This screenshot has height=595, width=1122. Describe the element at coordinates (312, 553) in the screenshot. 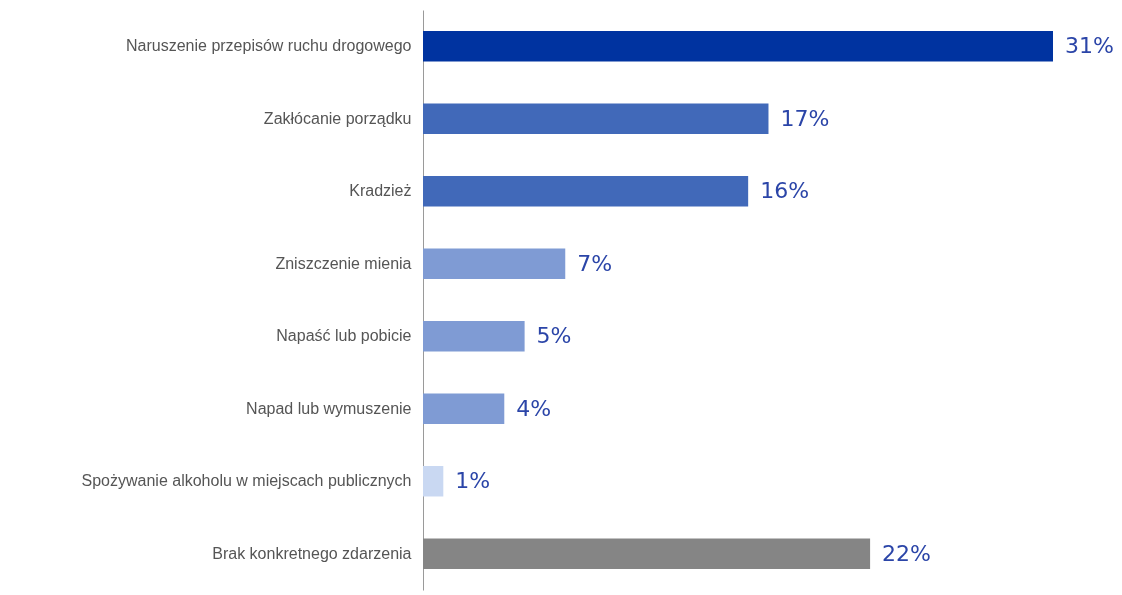

I see `y-tick-label: Brak konkretnego zdarzenia` at that location.